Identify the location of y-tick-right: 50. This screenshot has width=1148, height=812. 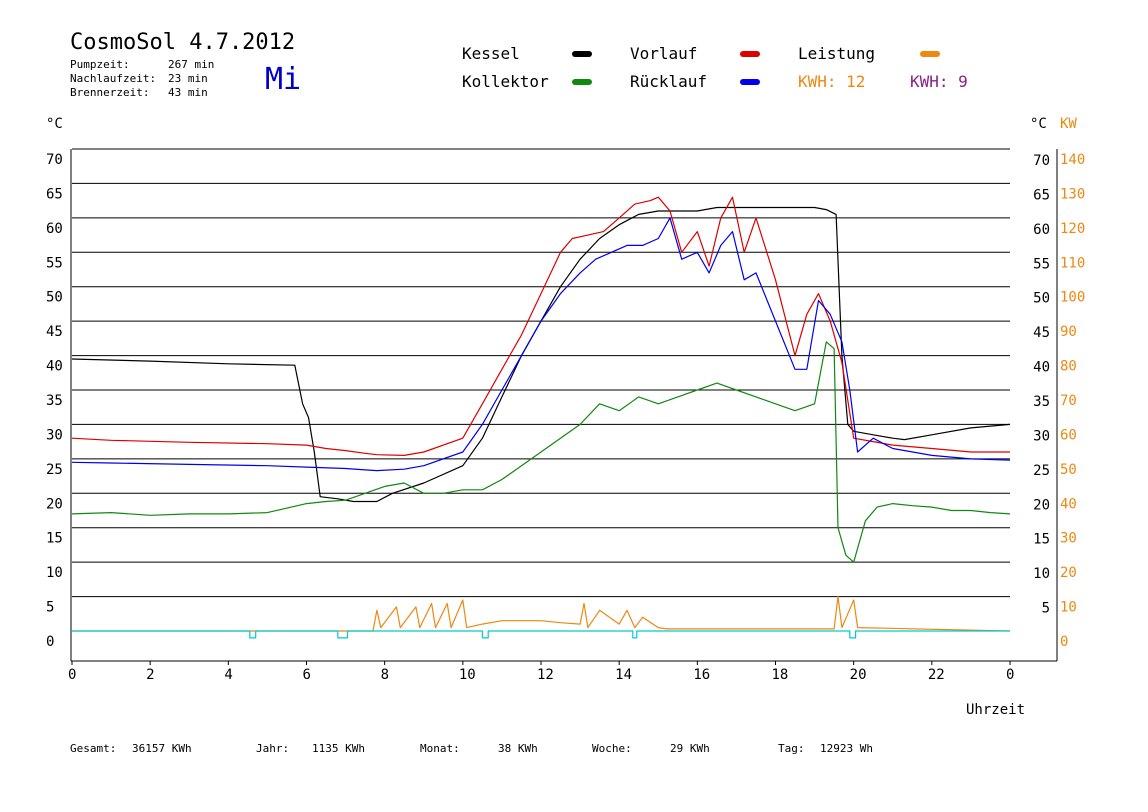
(1041, 299).